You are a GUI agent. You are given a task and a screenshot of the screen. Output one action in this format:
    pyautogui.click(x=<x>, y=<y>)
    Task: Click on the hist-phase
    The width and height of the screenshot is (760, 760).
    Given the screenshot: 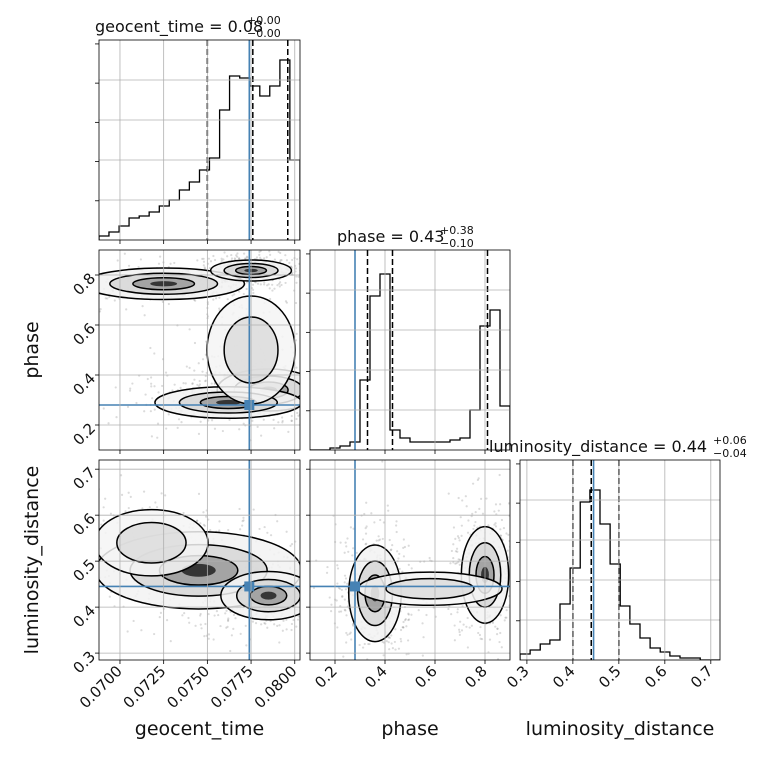 What is the action you would take?
    pyautogui.click(x=410, y=350)
    